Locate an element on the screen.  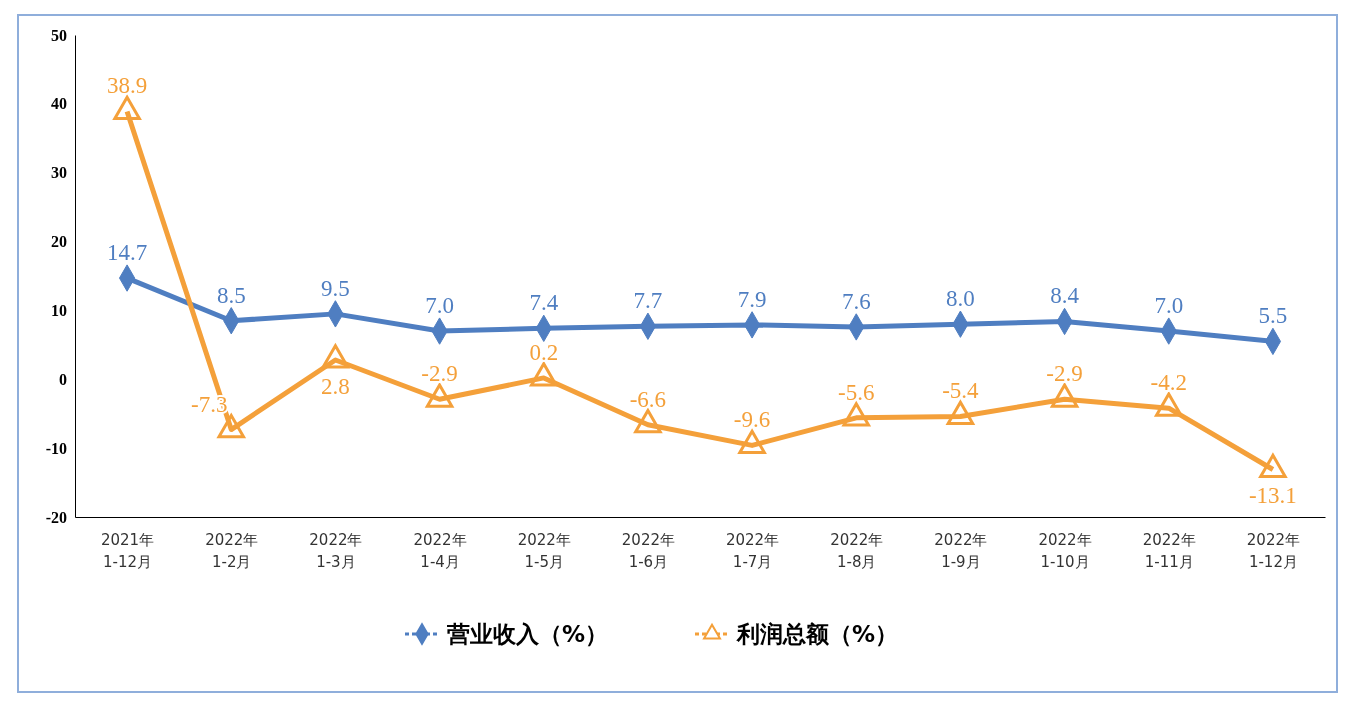
data-label: 7.7 is located at coordinates (648, 301).